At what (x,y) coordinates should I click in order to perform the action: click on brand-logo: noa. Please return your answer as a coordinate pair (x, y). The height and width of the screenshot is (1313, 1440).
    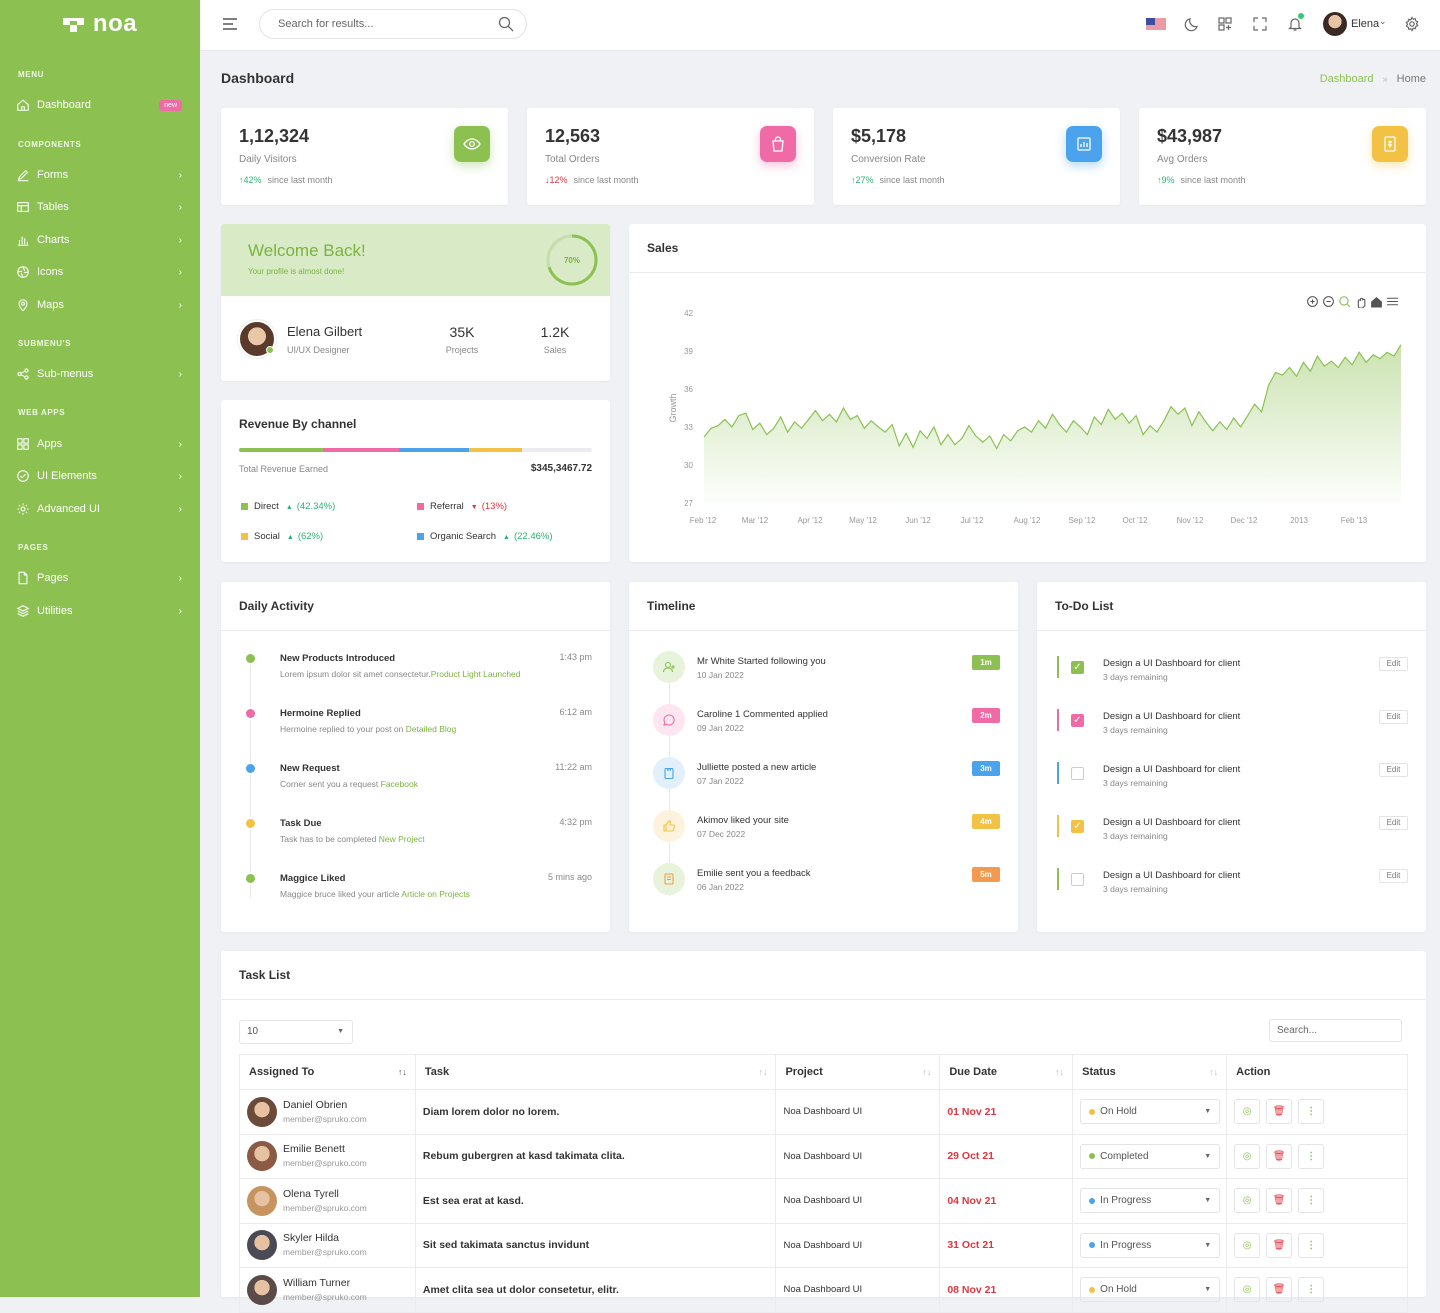
    Looking at the image, I should click on (100, 24).